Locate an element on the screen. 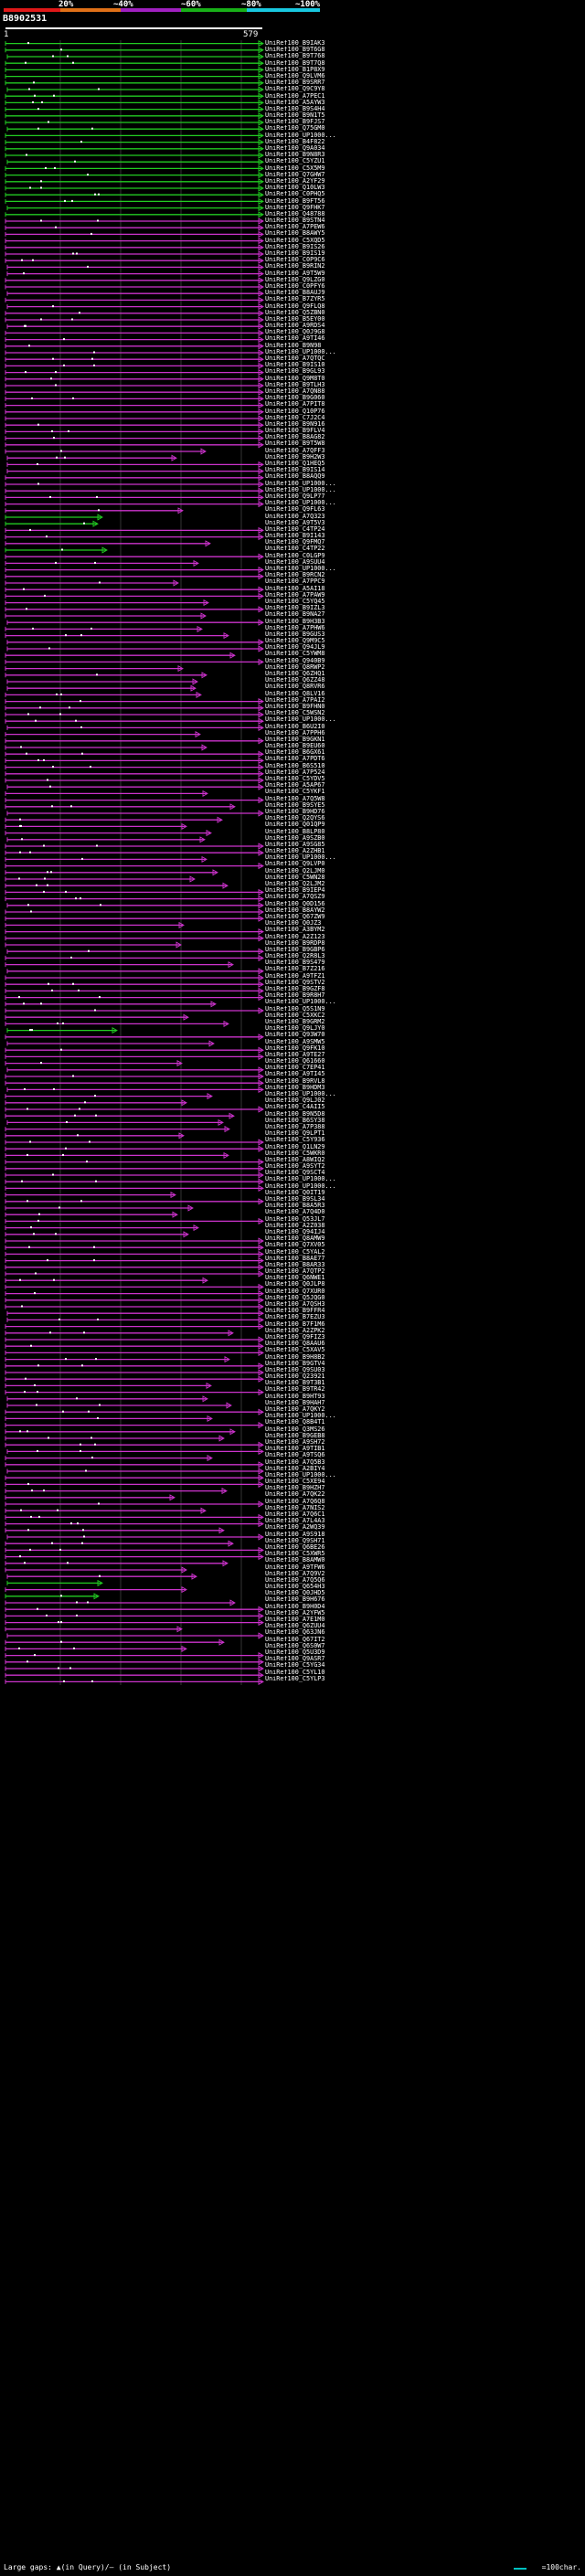 This screenshot has height=2576, width=585. hit-link: UniRef100_Q9SH71 is located at coordinates (295, 1540).